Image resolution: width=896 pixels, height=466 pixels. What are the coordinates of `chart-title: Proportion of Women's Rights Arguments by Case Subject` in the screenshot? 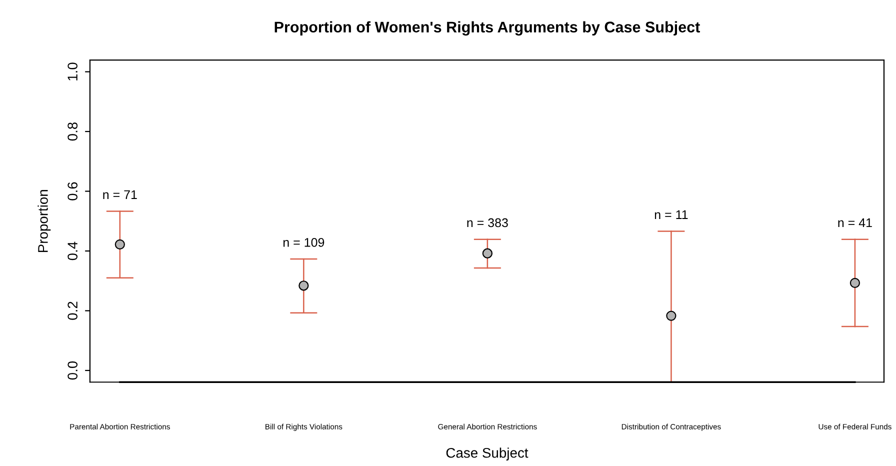 It's located at (487, 28).